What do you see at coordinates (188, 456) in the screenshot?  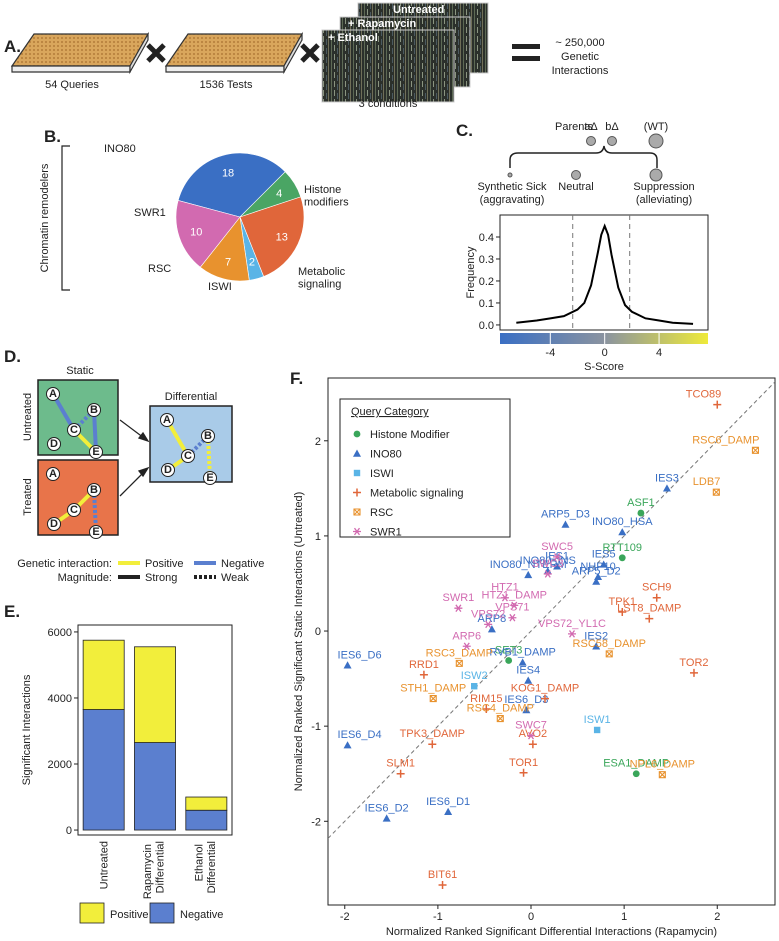 I see `node-label: C` at bounding box center [188, 456].